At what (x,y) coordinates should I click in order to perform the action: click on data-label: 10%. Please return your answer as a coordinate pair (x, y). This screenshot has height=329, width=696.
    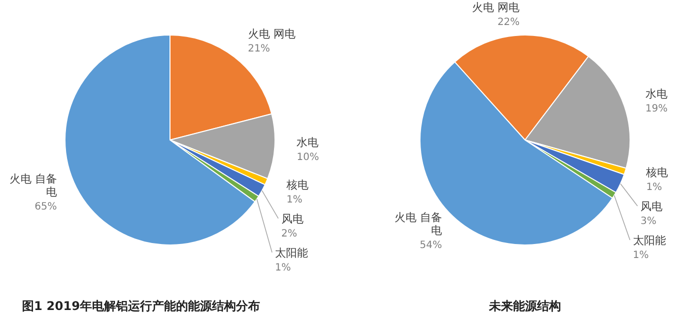
    Looking at the image, I should click on (307, 157).